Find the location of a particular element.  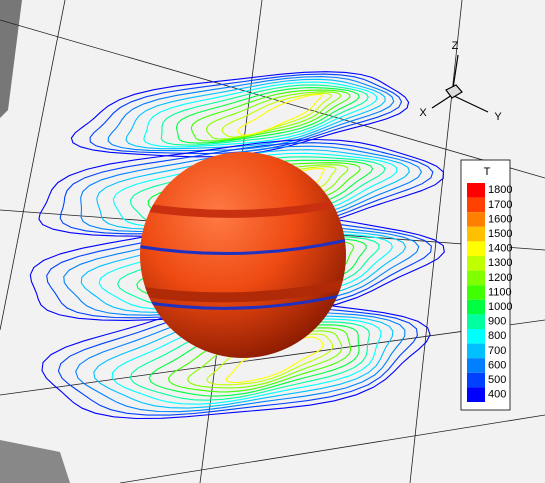

legend-label: 1800 is located at coordinates (500, 190).